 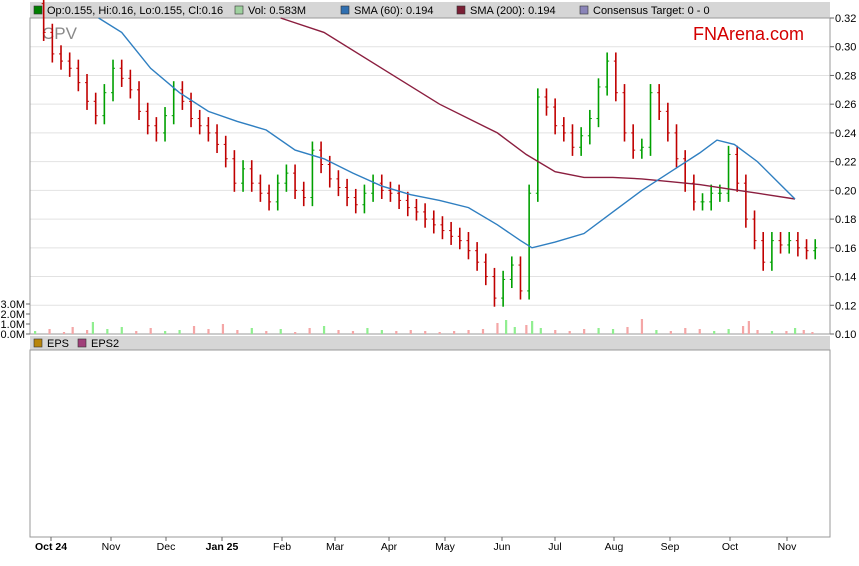 What do you see at coordinates (670, 547) in the screenshot?
I see `x-tick-label: Sep` at bounding box center [670, 547].